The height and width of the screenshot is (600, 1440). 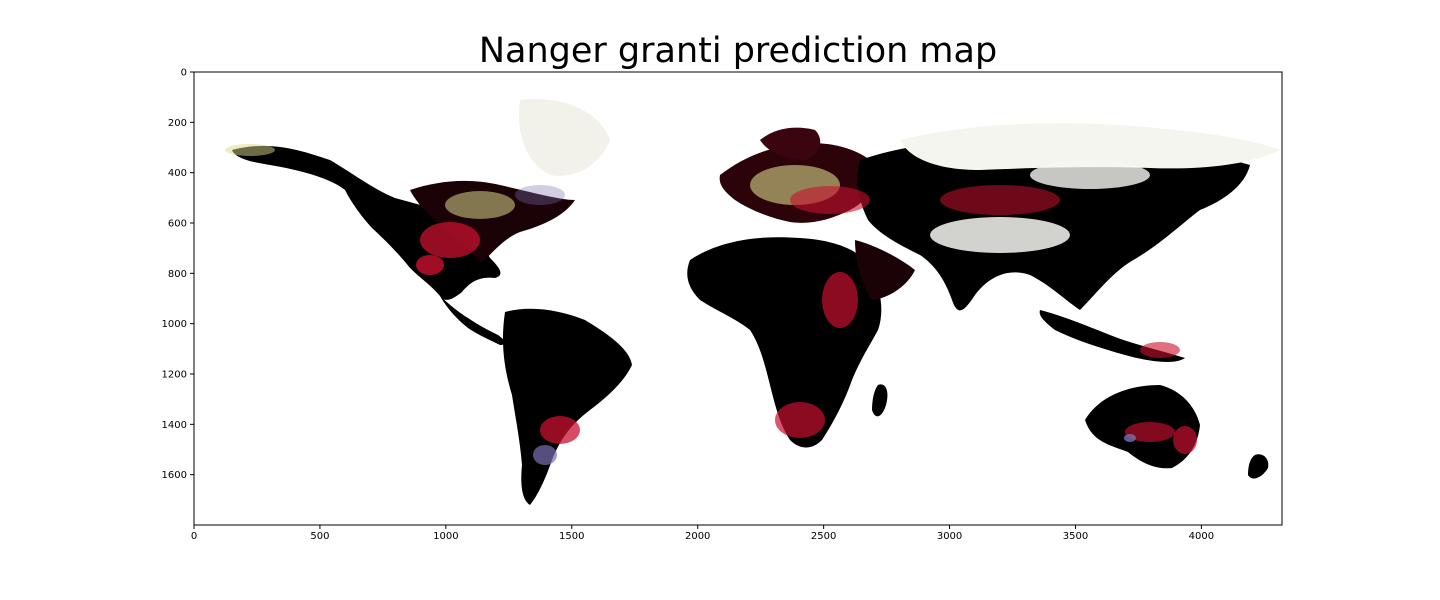 What do you see at coordinates (472, 320) in the screenshot?
I see `land-central-america` at bounding box center [472, 320].